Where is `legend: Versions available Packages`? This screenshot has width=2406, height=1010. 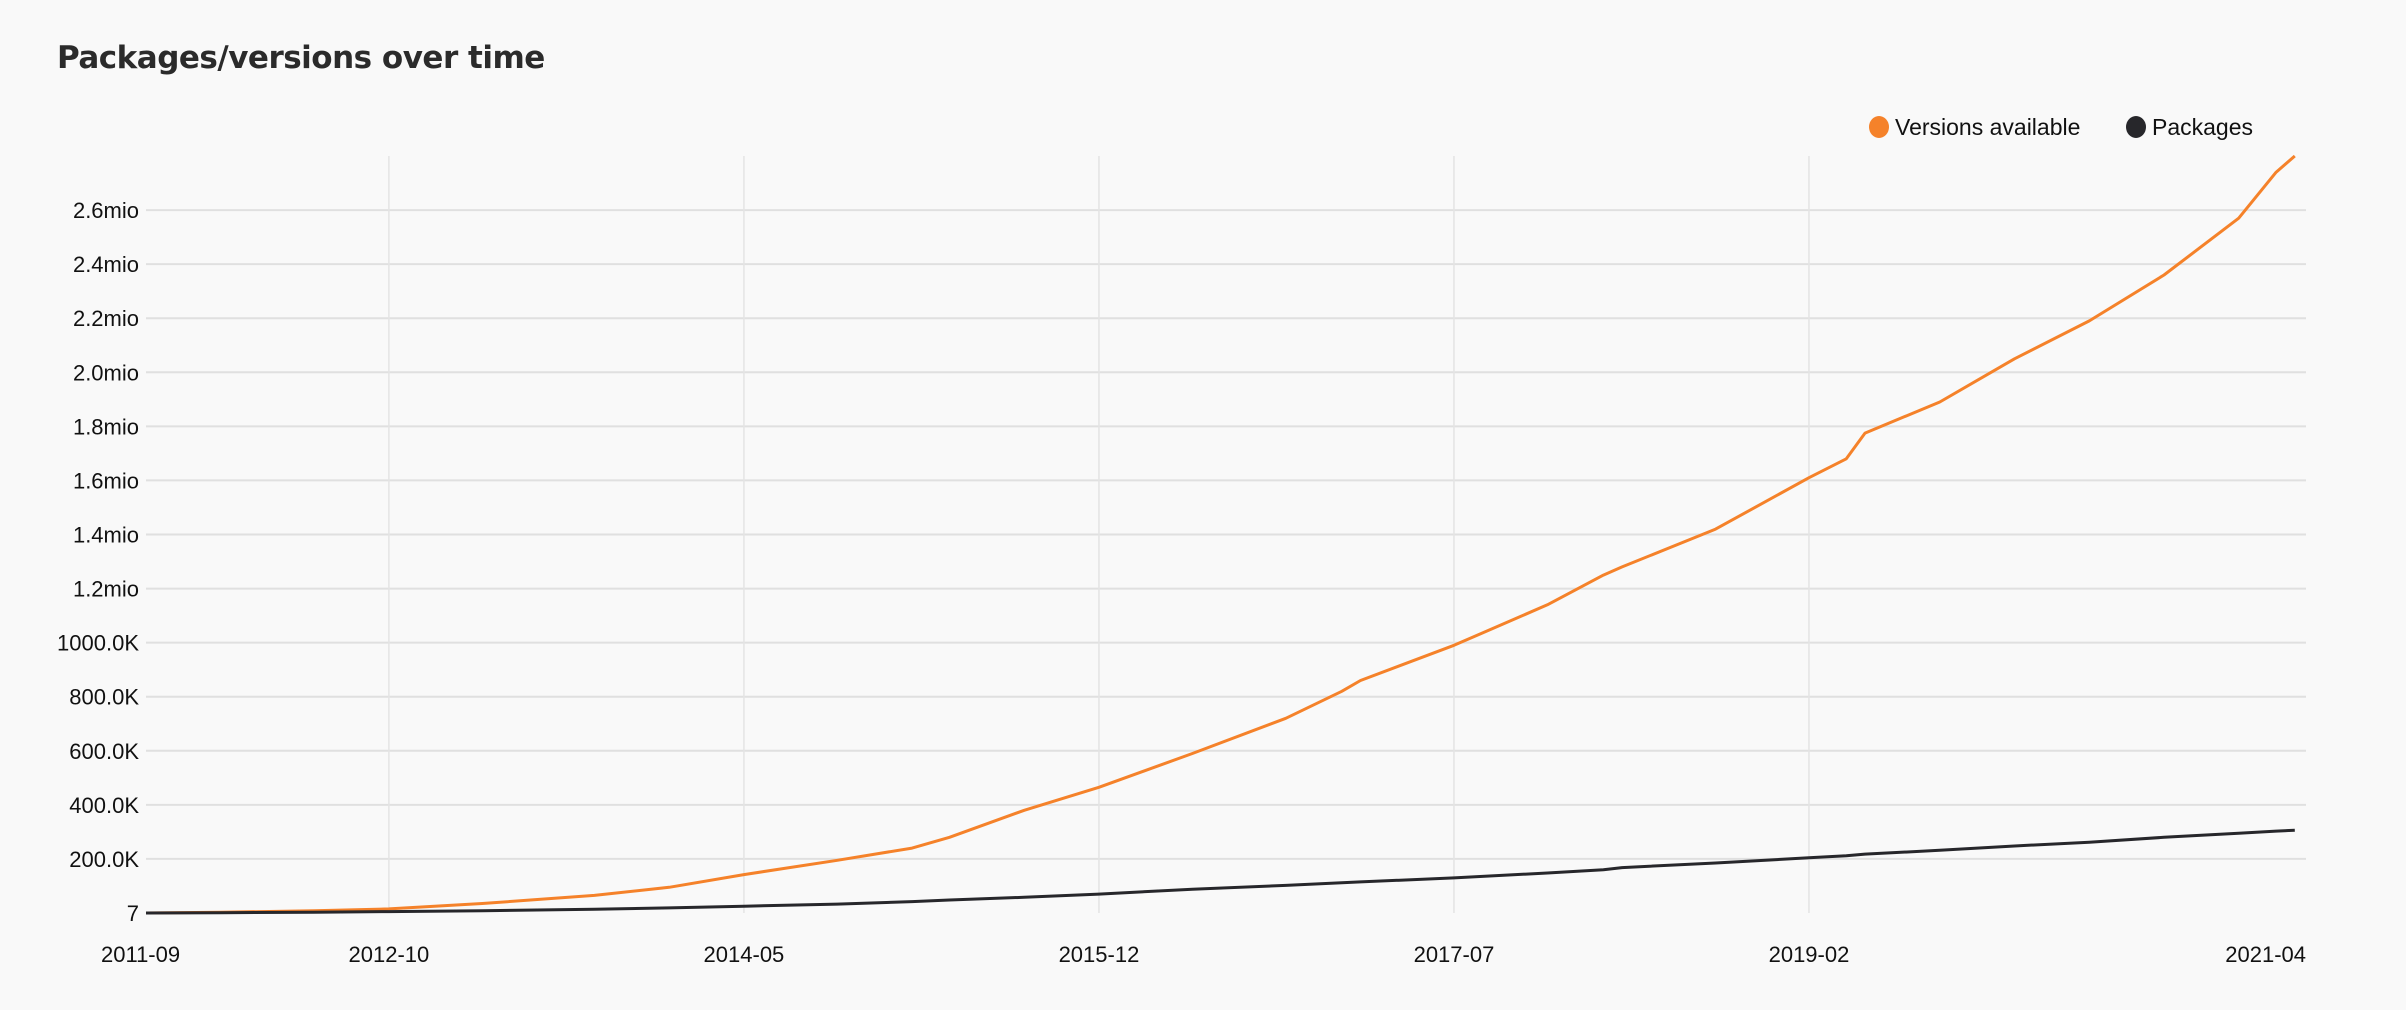
legend: Versions available Packages is located at coordinates (2061, 127).